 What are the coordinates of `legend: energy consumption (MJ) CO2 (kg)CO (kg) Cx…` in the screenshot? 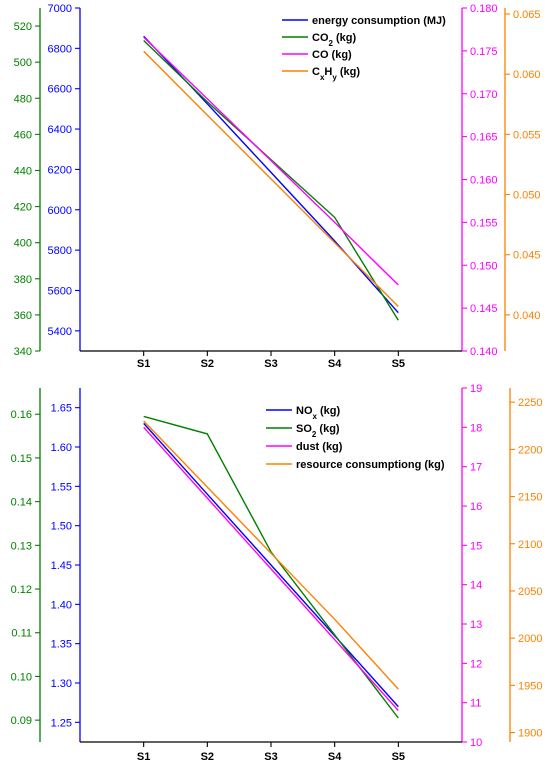 It's located at (364, 48).